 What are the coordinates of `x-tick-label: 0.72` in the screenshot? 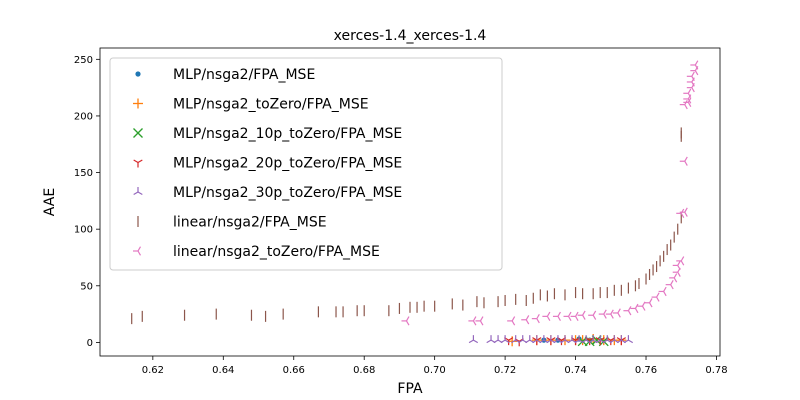 It's located at (505, 370).